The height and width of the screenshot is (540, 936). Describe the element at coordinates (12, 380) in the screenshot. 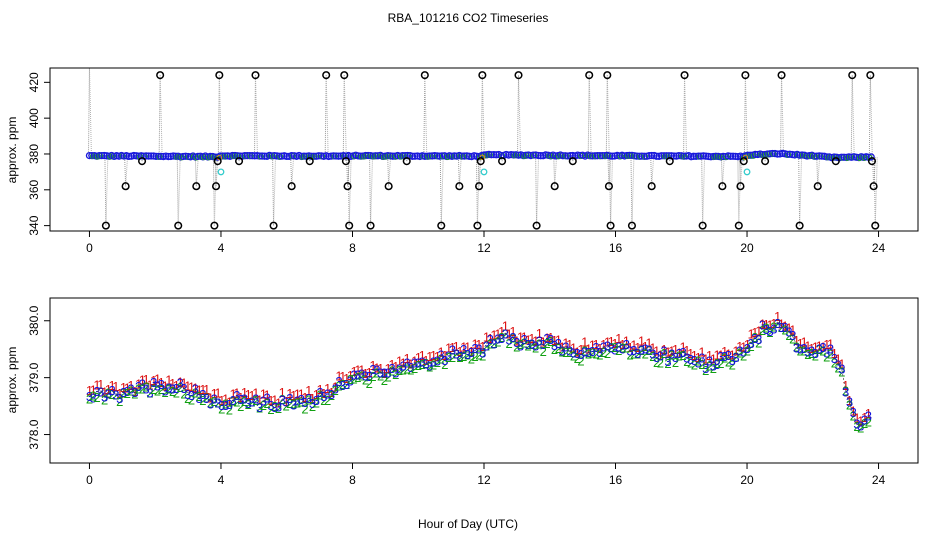

I see `bottom-panel-ylabel: approx. ppm` at that location.